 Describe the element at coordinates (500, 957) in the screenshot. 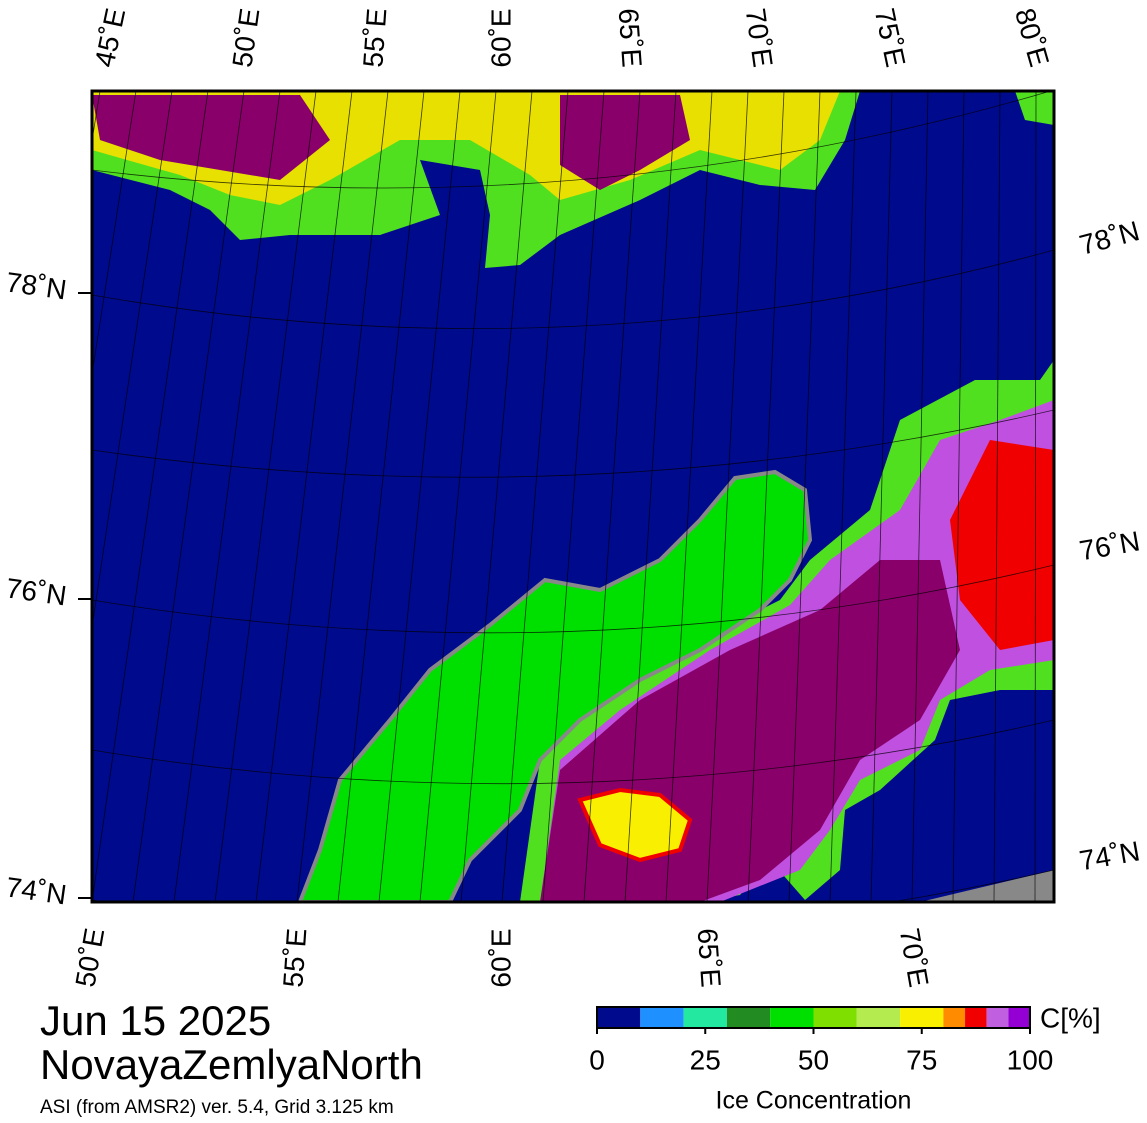

I see `bottom-lon-label: 60˚E` at that location.